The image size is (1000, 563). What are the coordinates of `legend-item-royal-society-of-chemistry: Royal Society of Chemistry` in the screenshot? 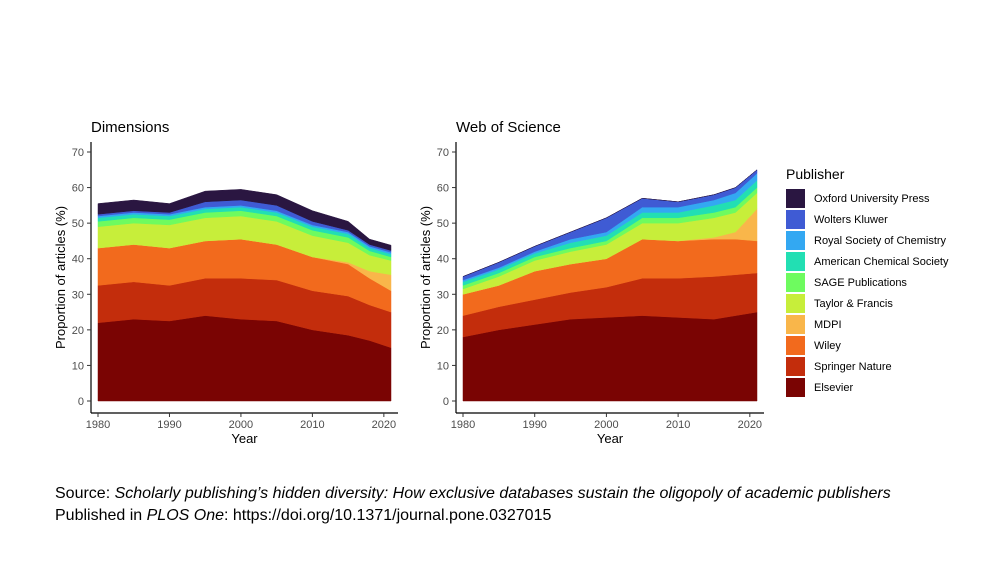 It's located at (886, 240).